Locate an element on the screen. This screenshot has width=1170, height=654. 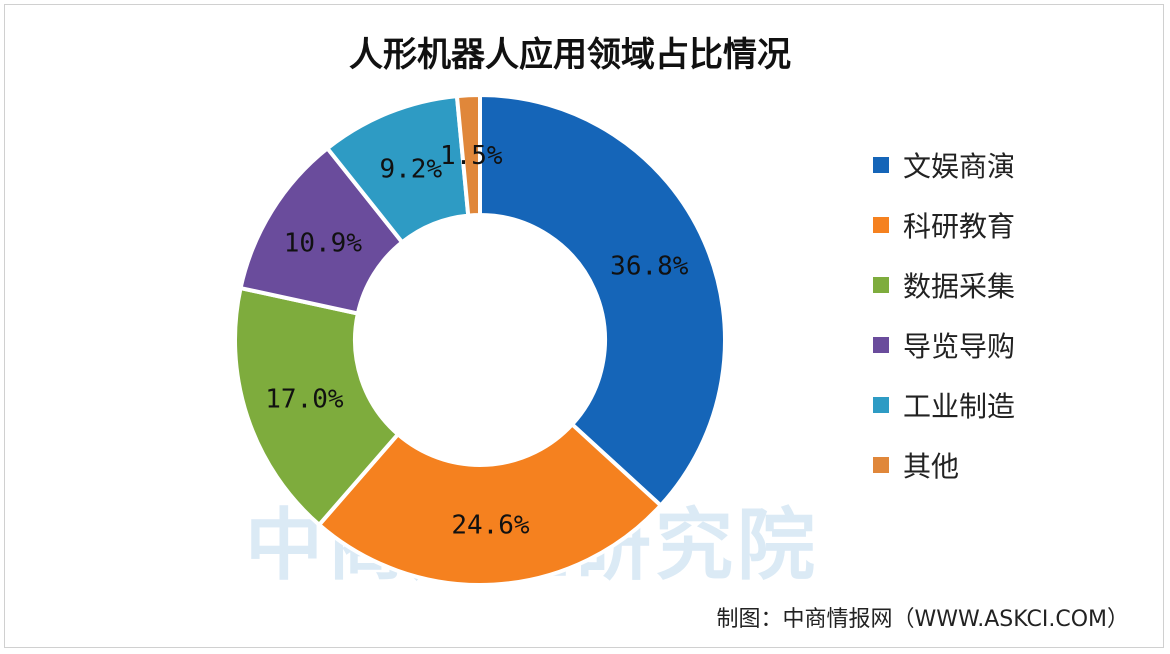
chart-title: 人形机器人应用领域占比情况 is located at coordinates (570, 55).